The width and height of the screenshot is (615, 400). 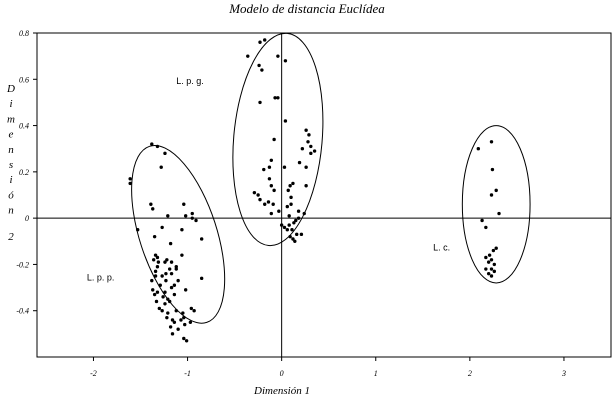 I want to click on y-axis-label-char: e, so click(x=11, y=135).